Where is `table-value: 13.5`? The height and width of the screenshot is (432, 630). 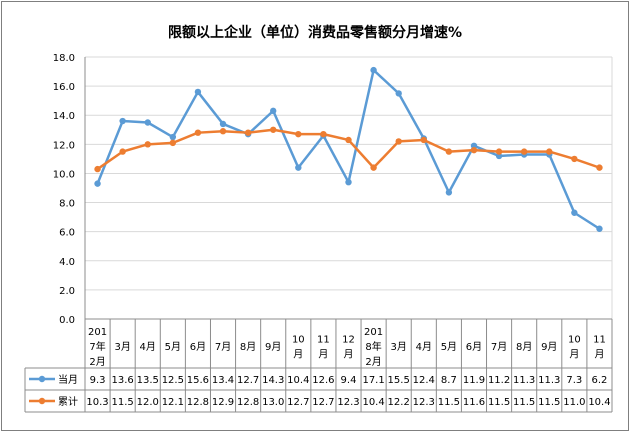
table-value: 13.5 is located at coordinates (148, 380).